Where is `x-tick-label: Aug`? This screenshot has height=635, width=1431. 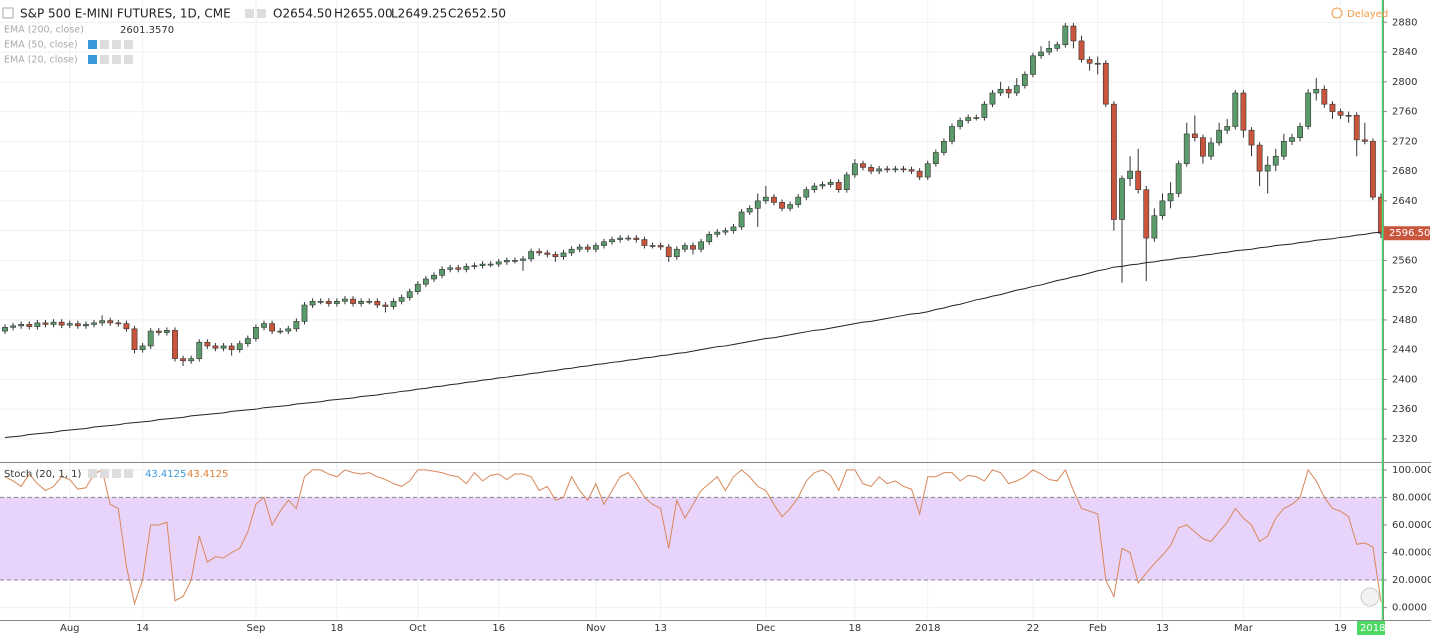 x-tick-label: Aug is located at coordinates (70, 628).